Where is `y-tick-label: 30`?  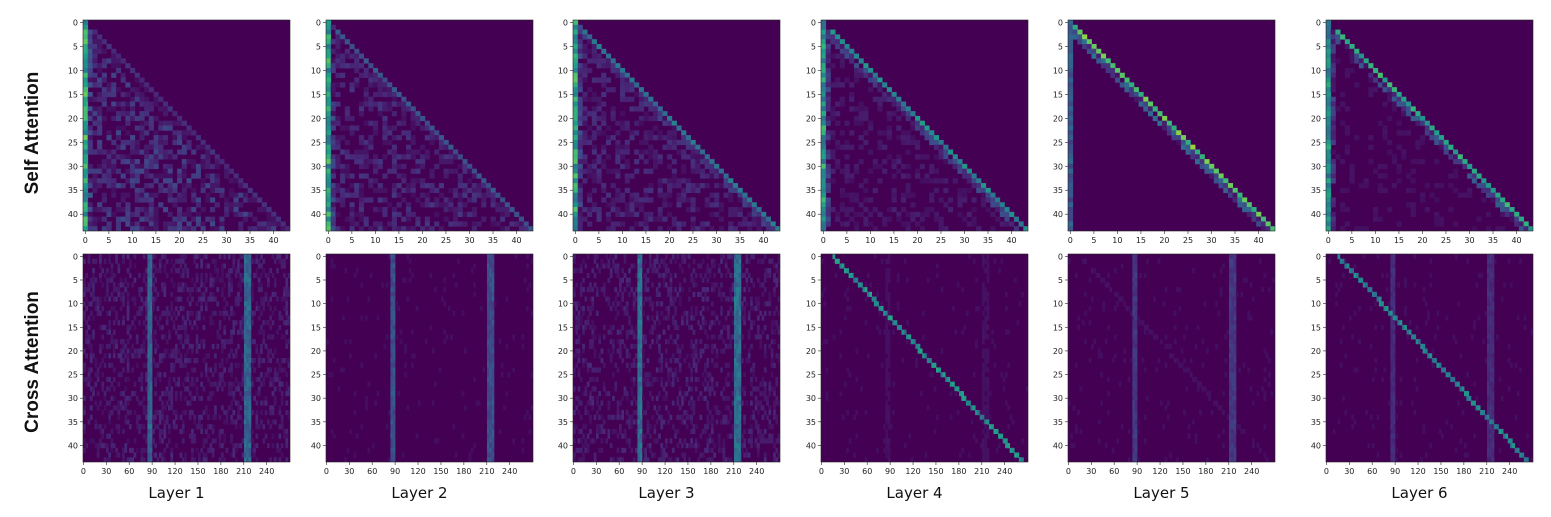
y-tick-label: 30 is located at coordinates (73, 166).